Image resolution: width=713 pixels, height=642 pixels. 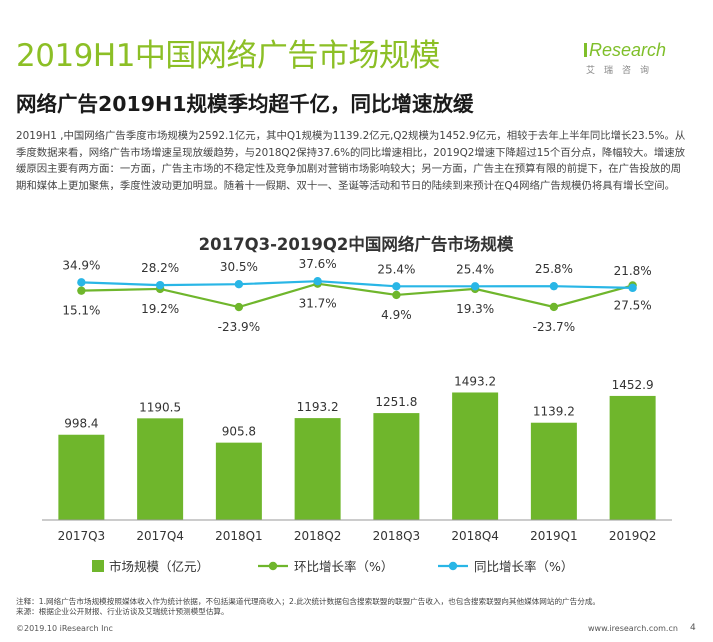 What do you see at coordinates (633, 628) in the screenshot?
I see `website: www.iresearch.com.cn` at bounding box center [633, 628].